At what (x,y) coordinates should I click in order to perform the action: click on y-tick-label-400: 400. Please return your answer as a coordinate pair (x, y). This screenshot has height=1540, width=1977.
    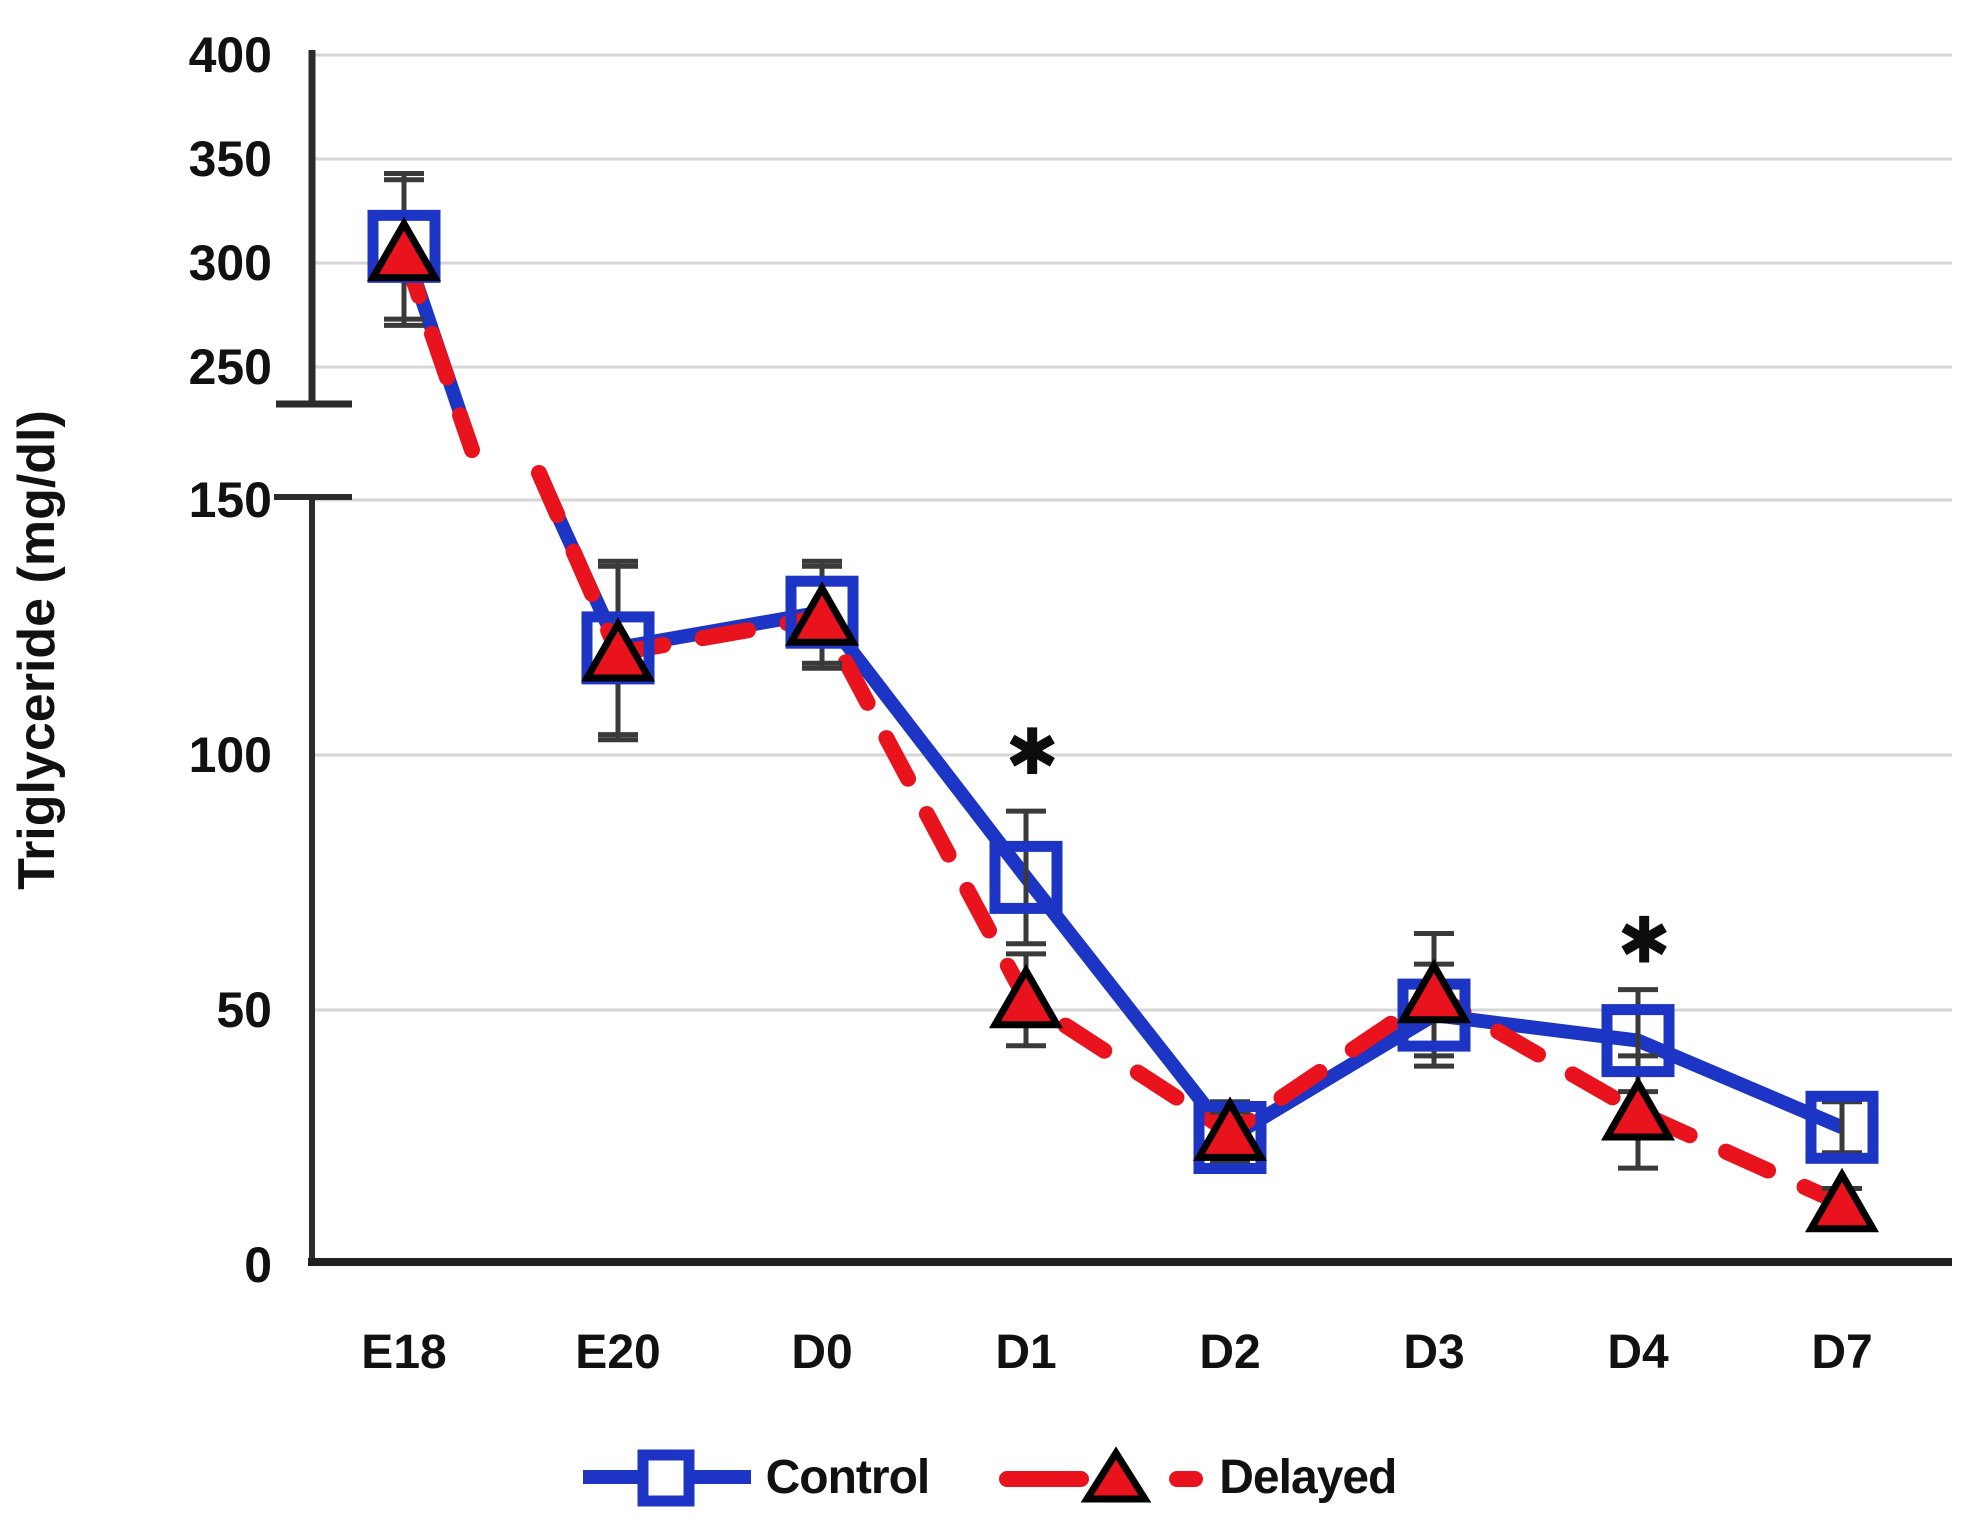
    Looking at the image, I should click on (230, 55).